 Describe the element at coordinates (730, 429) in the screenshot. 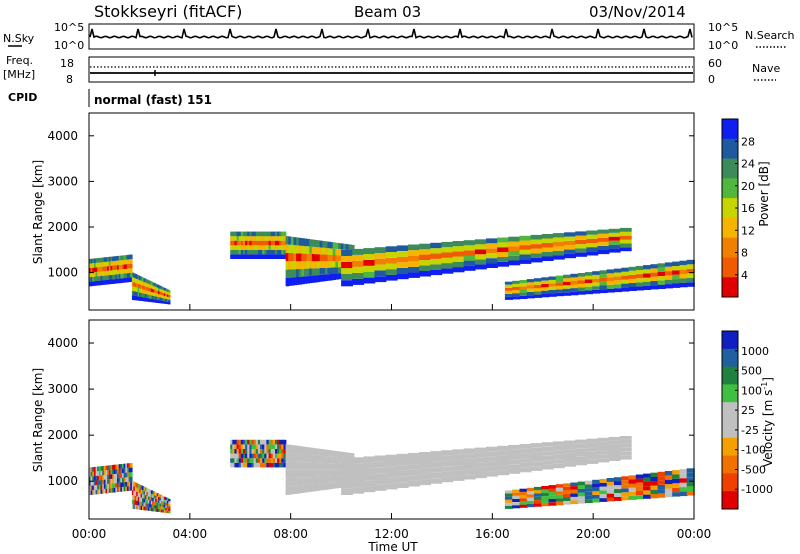

I see `velocity-colorbar-swatch` at that location.